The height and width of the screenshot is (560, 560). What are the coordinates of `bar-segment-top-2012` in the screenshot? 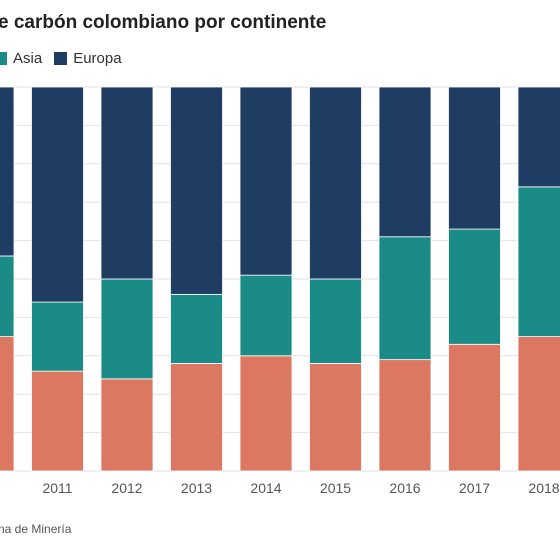 It's located at (127, 183).